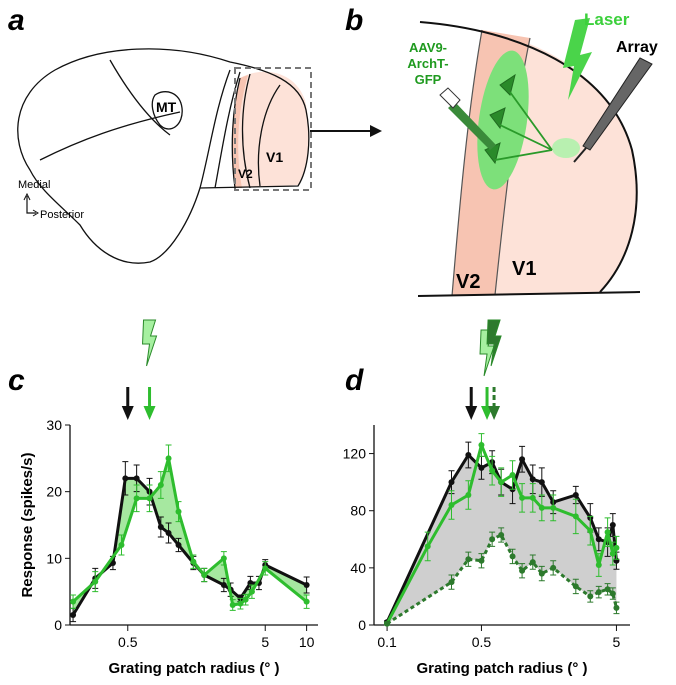 This screenshot has width=676, height=685. I want to click on y-tick-label: 30, so click(54, 425).